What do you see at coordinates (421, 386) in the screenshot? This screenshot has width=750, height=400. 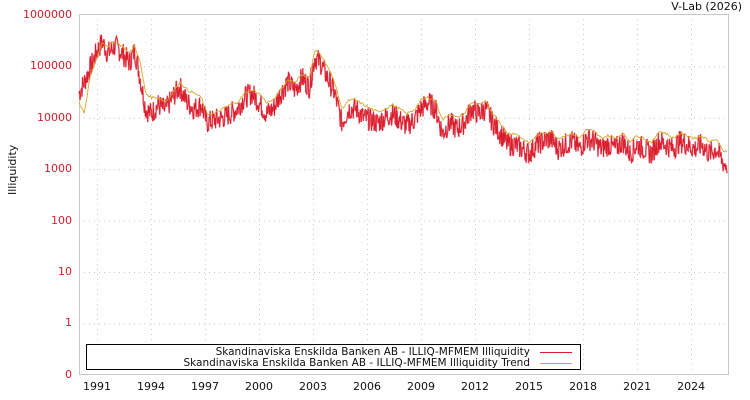 I see `x-tick-label: 2009` at bounding box center [421, 386].